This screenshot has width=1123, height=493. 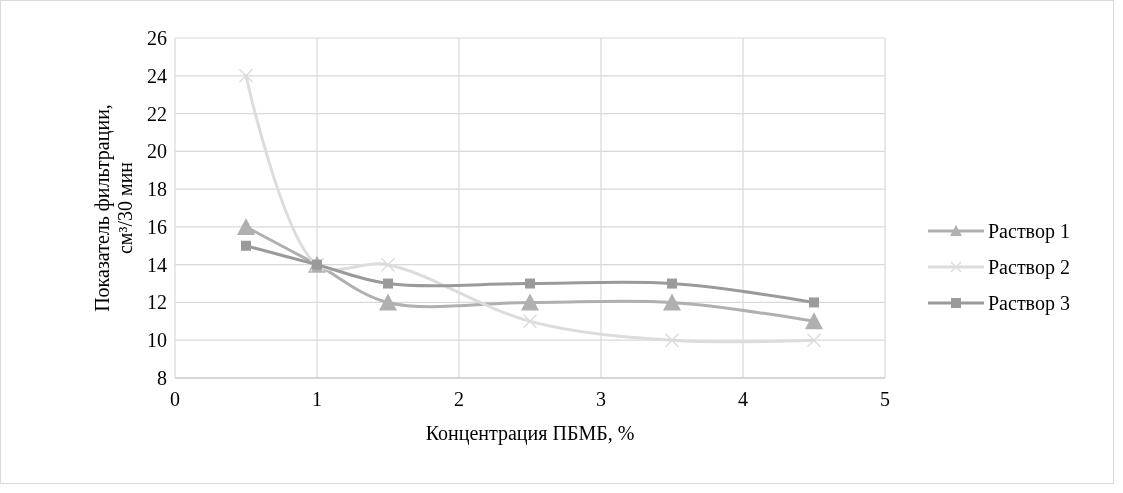 I want to click on x-tick-label: 1, so click(x=317, y=399).